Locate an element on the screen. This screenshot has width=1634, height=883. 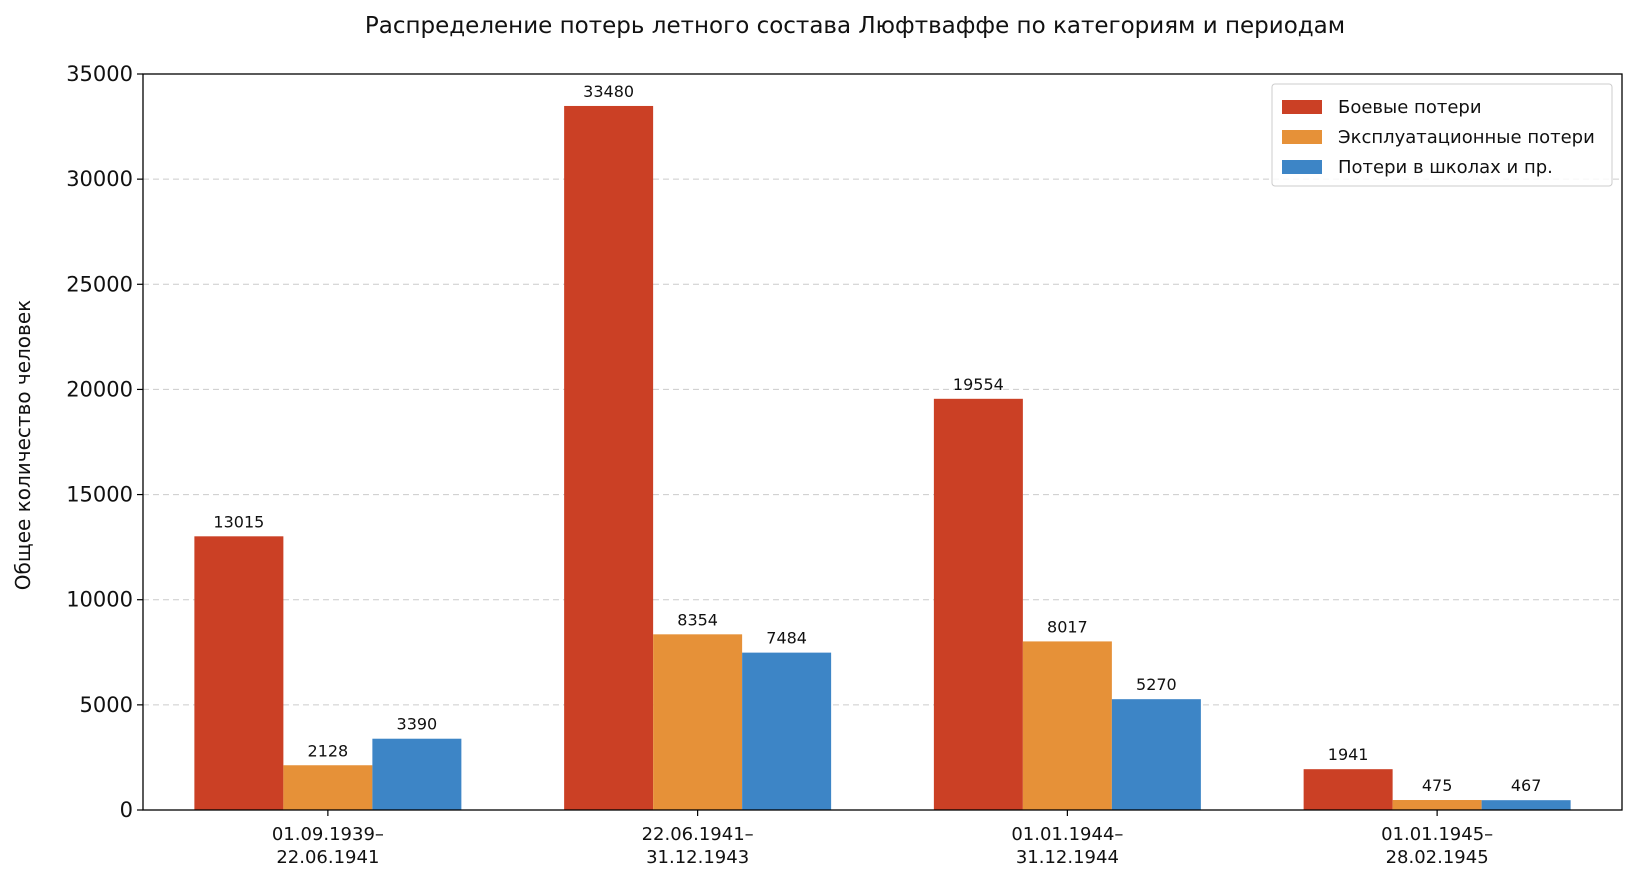
x-tick-label: 01.01.1945– is located at coordinates (1437, 834).